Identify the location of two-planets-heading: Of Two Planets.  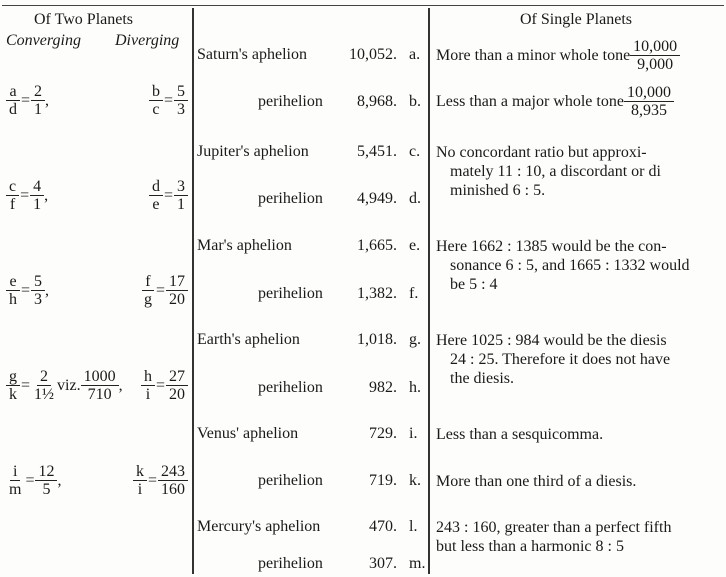
(84, 19).